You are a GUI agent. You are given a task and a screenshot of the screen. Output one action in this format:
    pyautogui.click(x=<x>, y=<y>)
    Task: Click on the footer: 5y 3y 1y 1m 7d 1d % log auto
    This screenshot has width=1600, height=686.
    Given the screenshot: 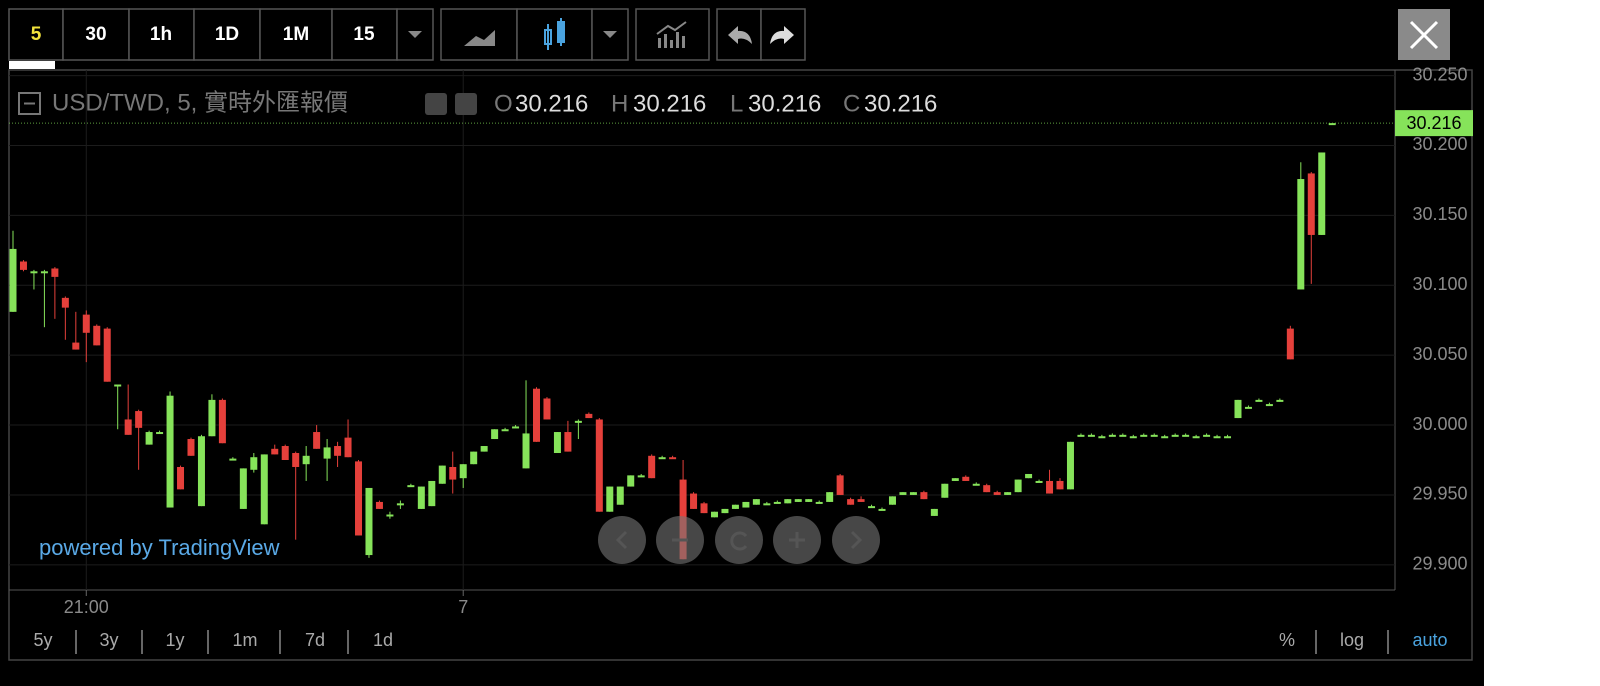 What is the action you would take?
    pyautogui.click(x=740, y=642)
    